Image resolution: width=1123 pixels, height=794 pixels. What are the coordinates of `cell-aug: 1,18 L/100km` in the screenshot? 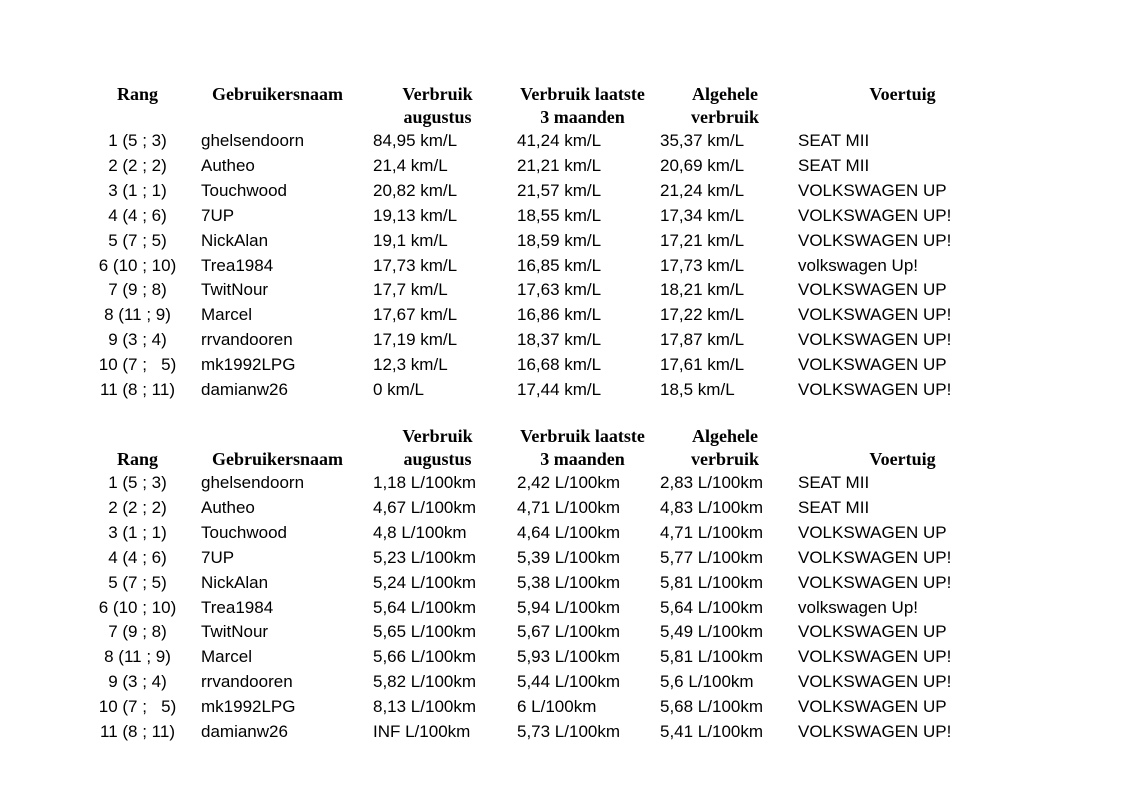 It's located at (425, 483).